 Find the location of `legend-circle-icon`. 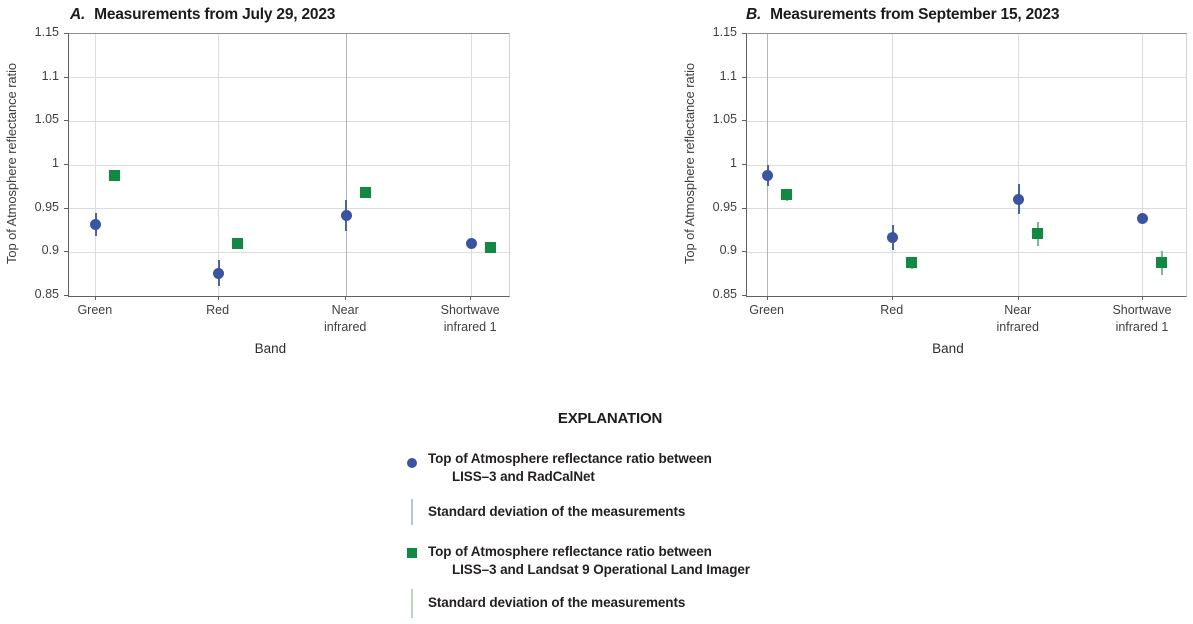

legend-circle-icon is located at coordinates (412, 463).